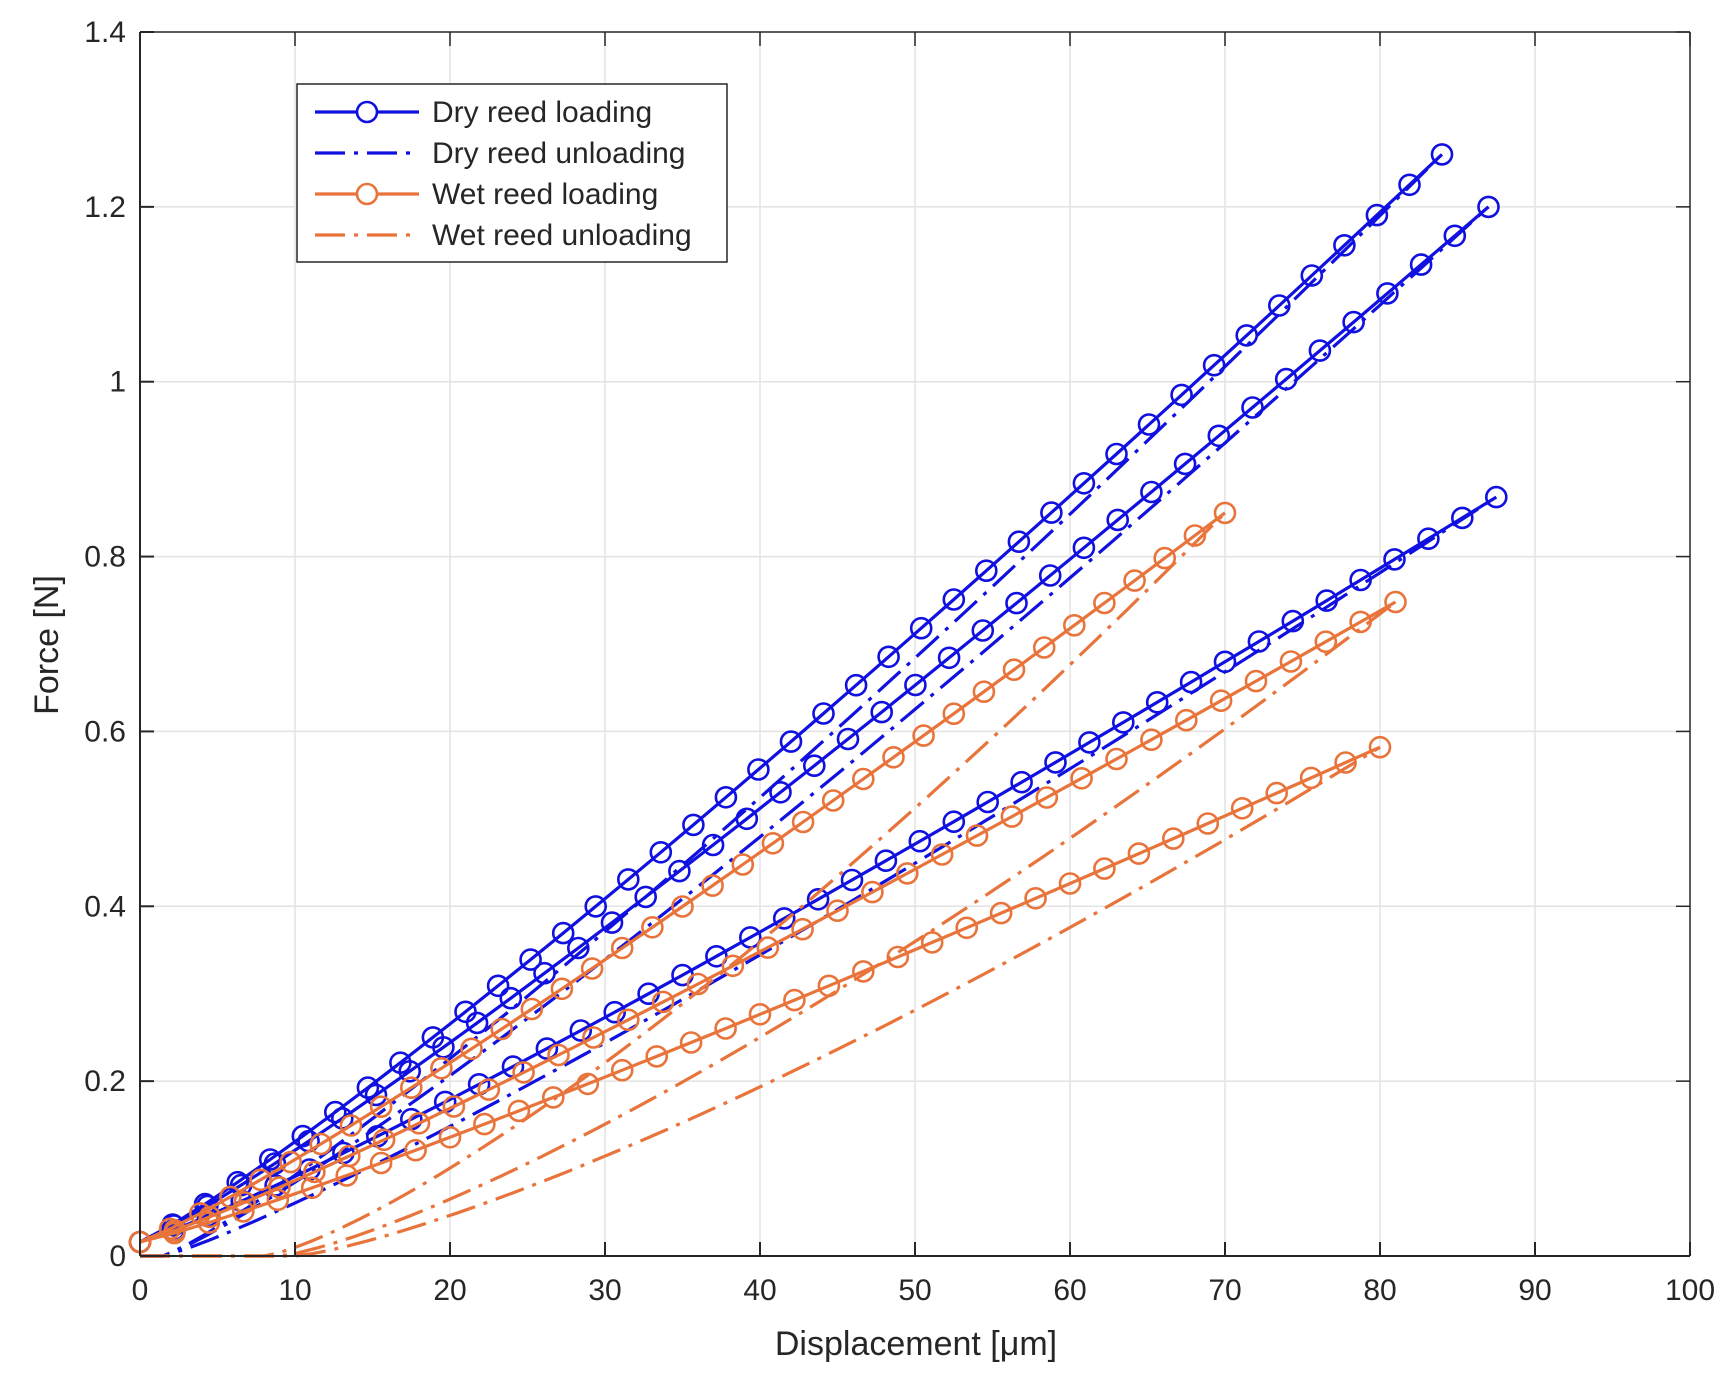  Describe the element at coordinates (562, 235) in the screenshot. I see `legend-label: Wet reed unloading` at that location.